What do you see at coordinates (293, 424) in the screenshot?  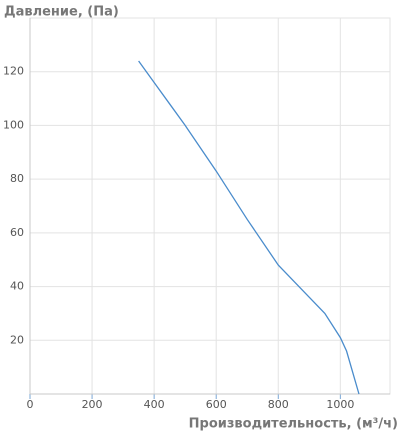 I see `x-axis-title: Производительность, (м³/ч)` at bounding box center [293, 424].